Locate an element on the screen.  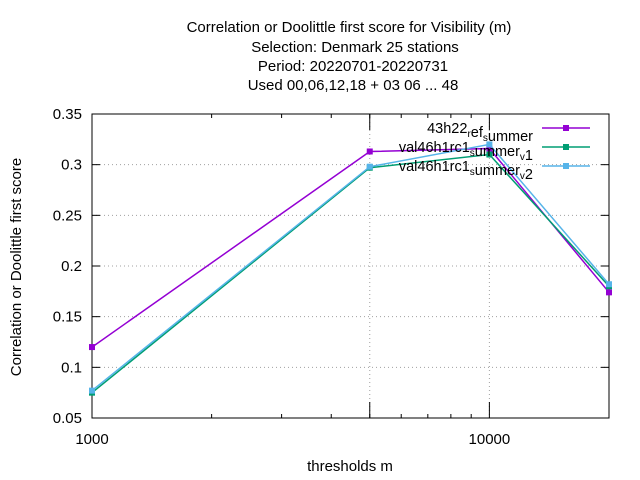
legend-entry: val46h1rc1summerv2 is located at coordinates (494, 171).